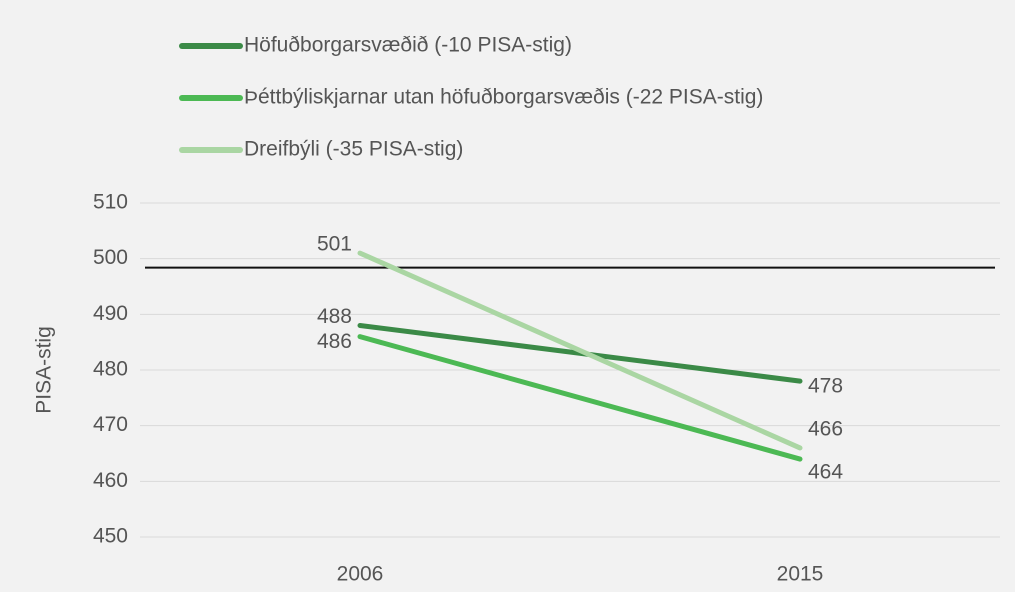 The width and height of the screenshot is (1015, 592). What do you see at coordinates (110, 536) in the screenshot?
I see `y-tick-label: 450` at bounding box center [110, 536].